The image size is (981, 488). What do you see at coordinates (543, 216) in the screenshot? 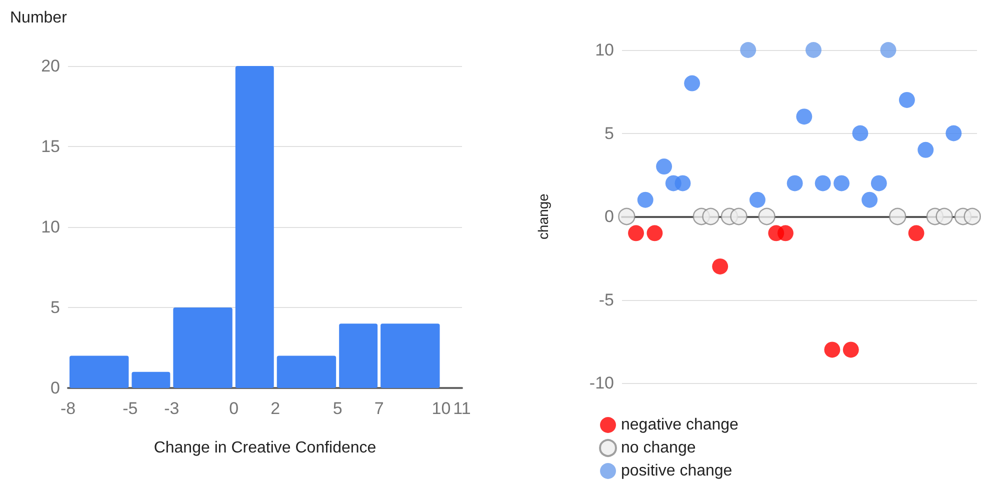
I see `y-axis-title: change` at bounding box center [543, 216].